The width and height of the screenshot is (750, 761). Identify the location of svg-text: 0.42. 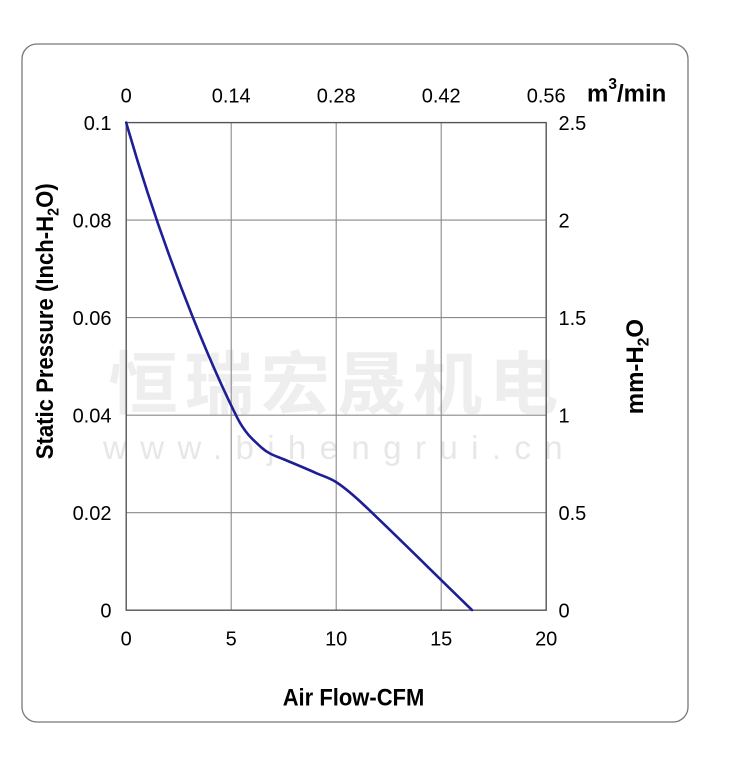
(441, 96).